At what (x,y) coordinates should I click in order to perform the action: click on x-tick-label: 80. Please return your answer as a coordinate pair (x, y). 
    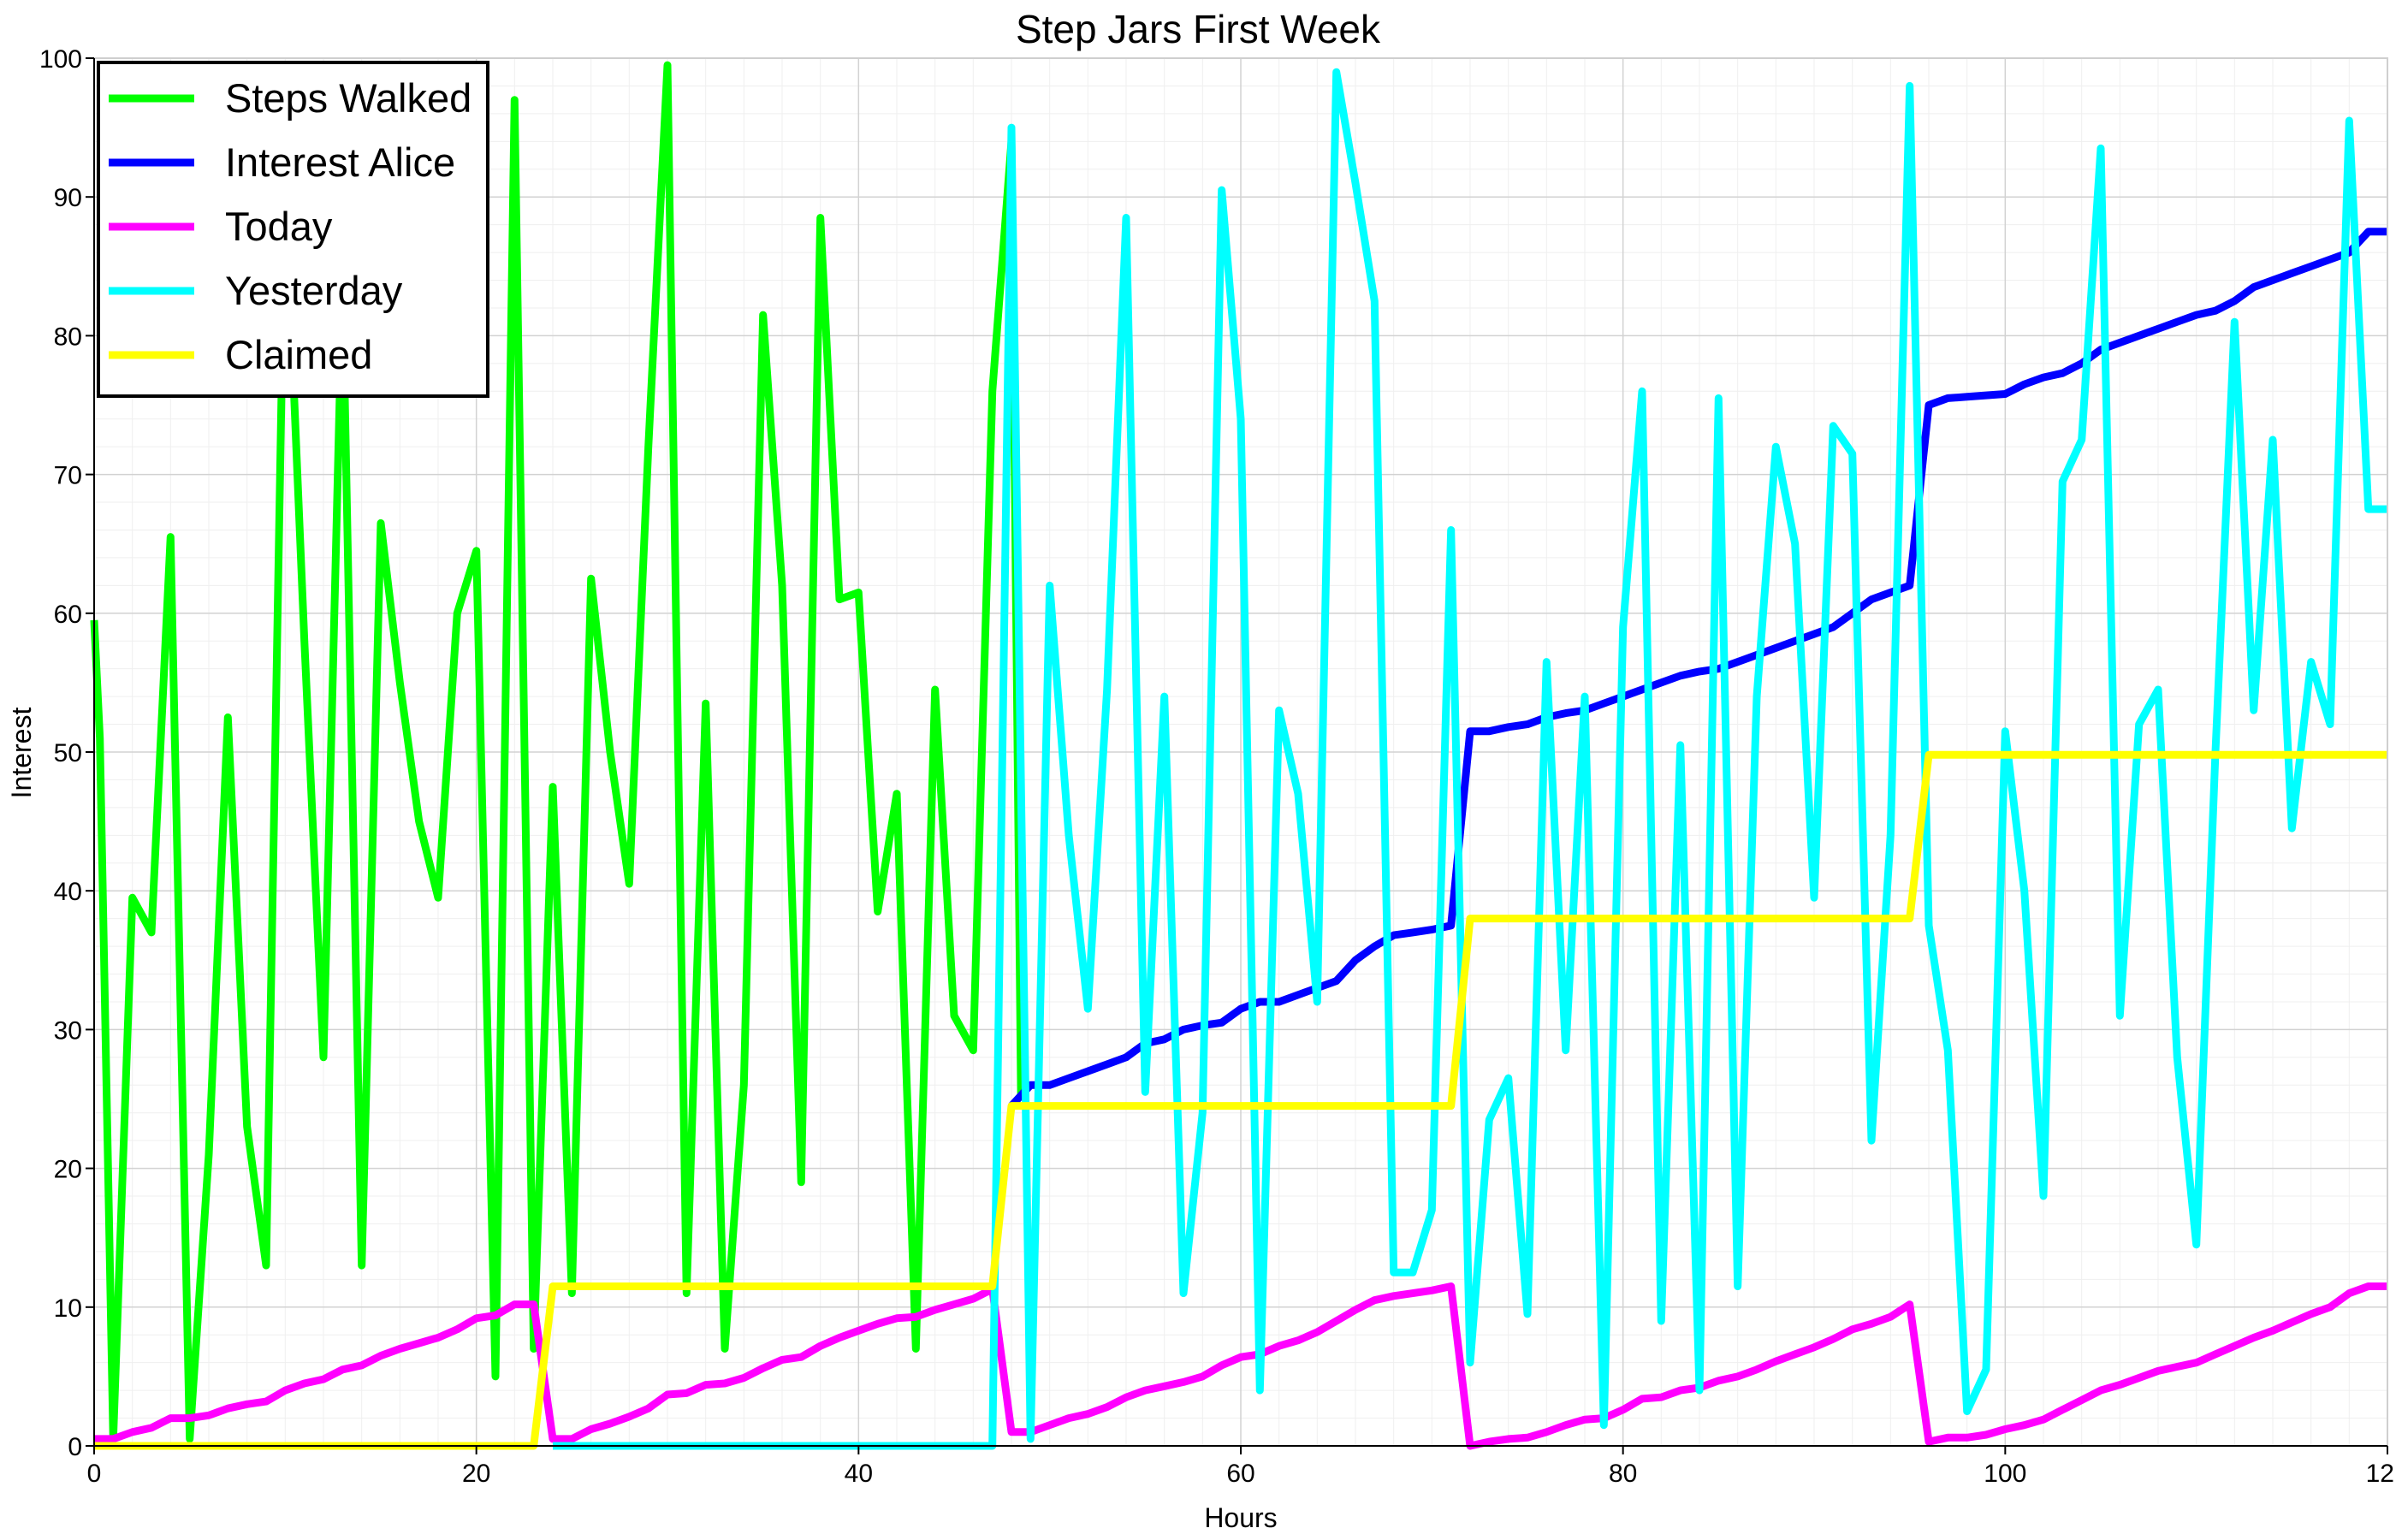
    Looking at the image, I should click on (1623, 1474).